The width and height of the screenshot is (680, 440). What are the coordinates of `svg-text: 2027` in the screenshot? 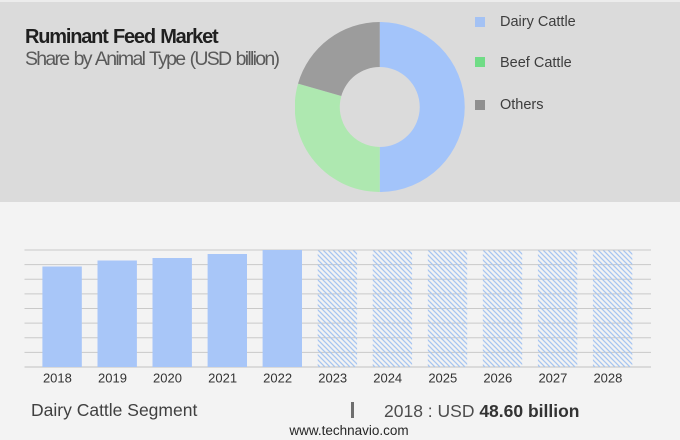 It's located at (552, 378).